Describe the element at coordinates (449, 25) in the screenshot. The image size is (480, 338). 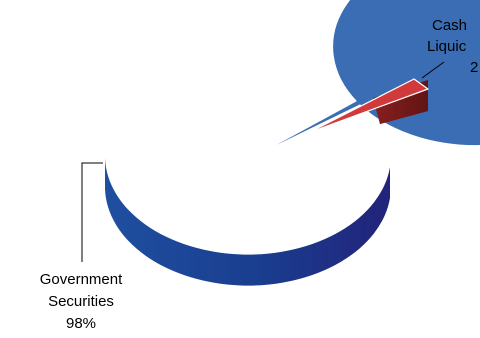
I see `label-cash-liquidity-line-1: Cash` at that location.